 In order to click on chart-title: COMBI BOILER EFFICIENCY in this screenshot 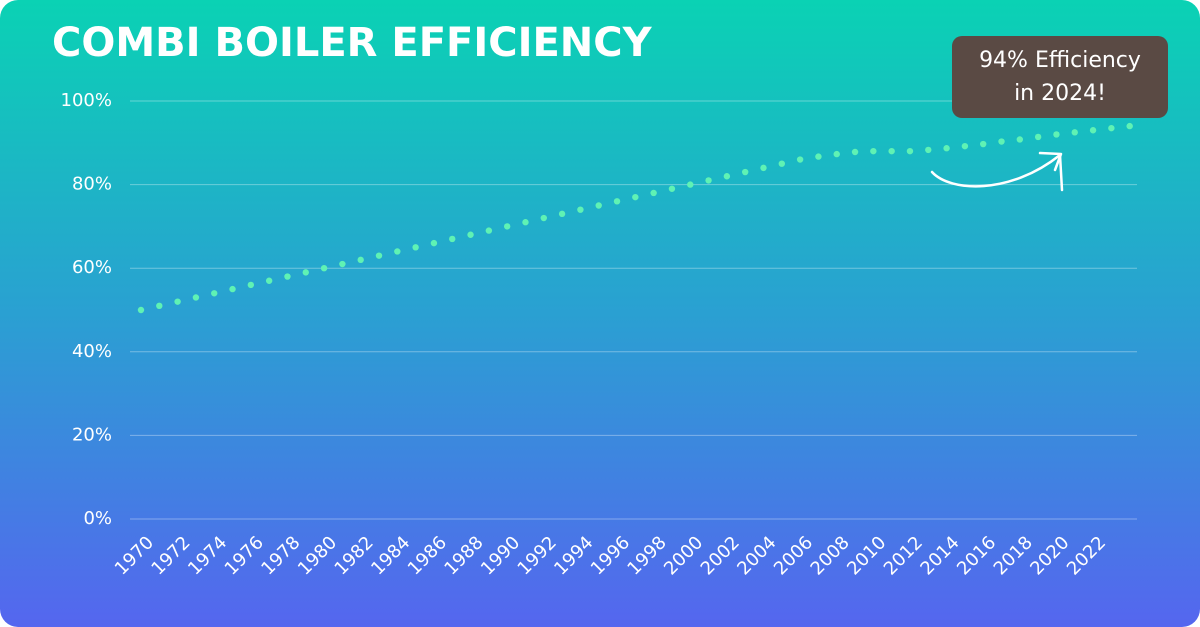, I will do `click(352, 43)`.